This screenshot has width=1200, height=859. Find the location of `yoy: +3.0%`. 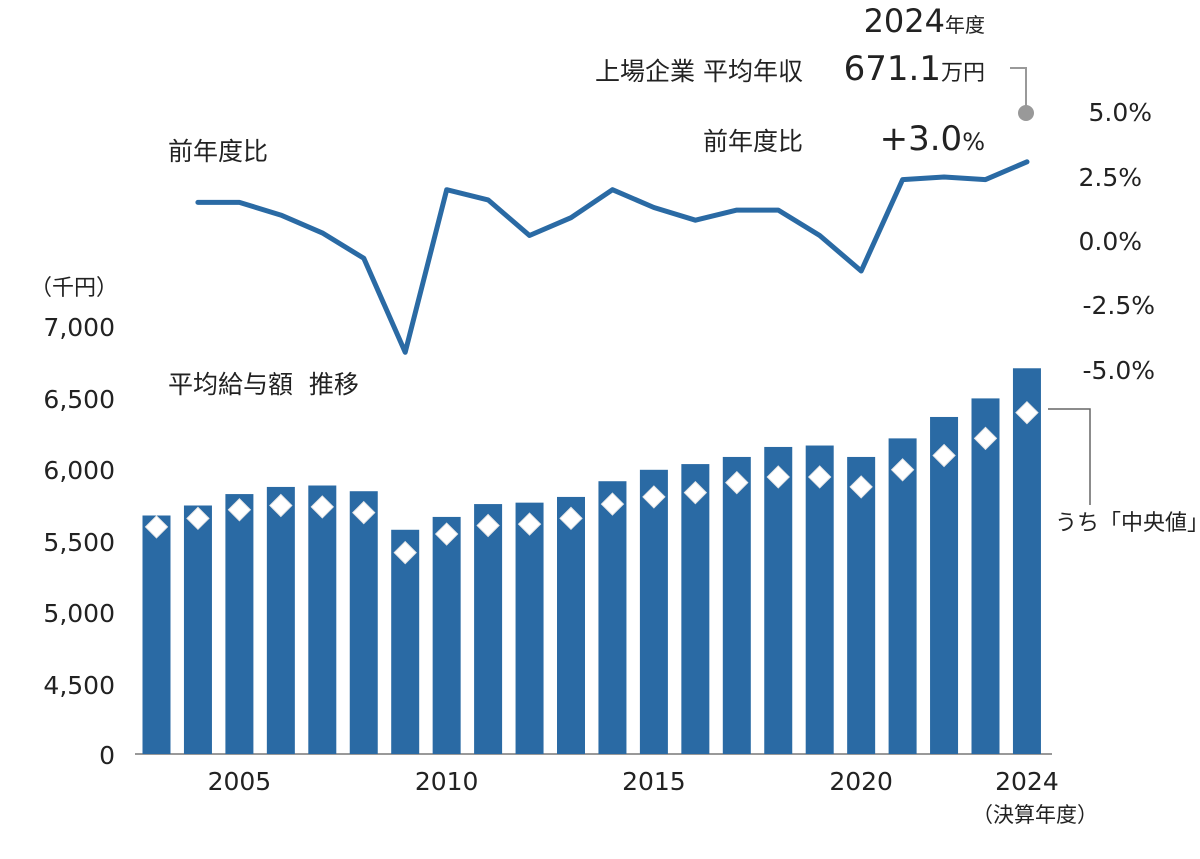

yoy: +3.0% is located at coordinates (932, 139).